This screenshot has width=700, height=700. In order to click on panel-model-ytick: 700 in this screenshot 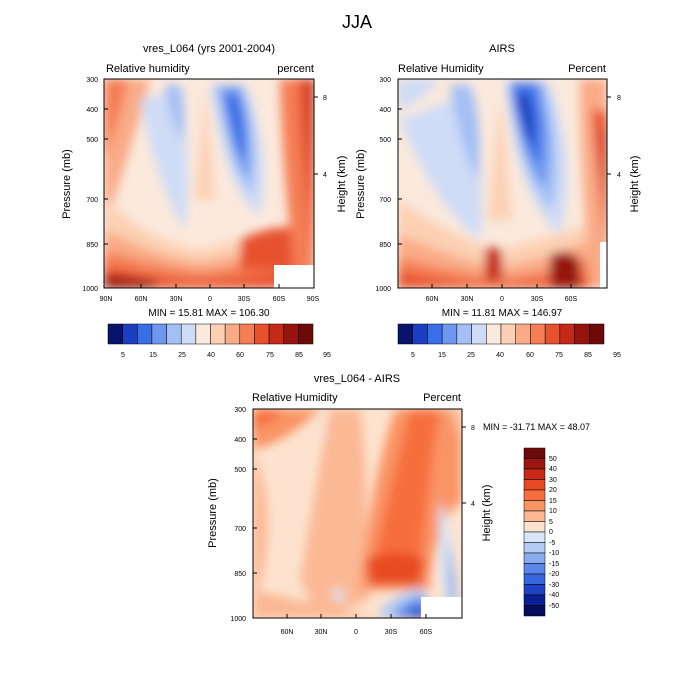, I will do `click(92, 200)`.